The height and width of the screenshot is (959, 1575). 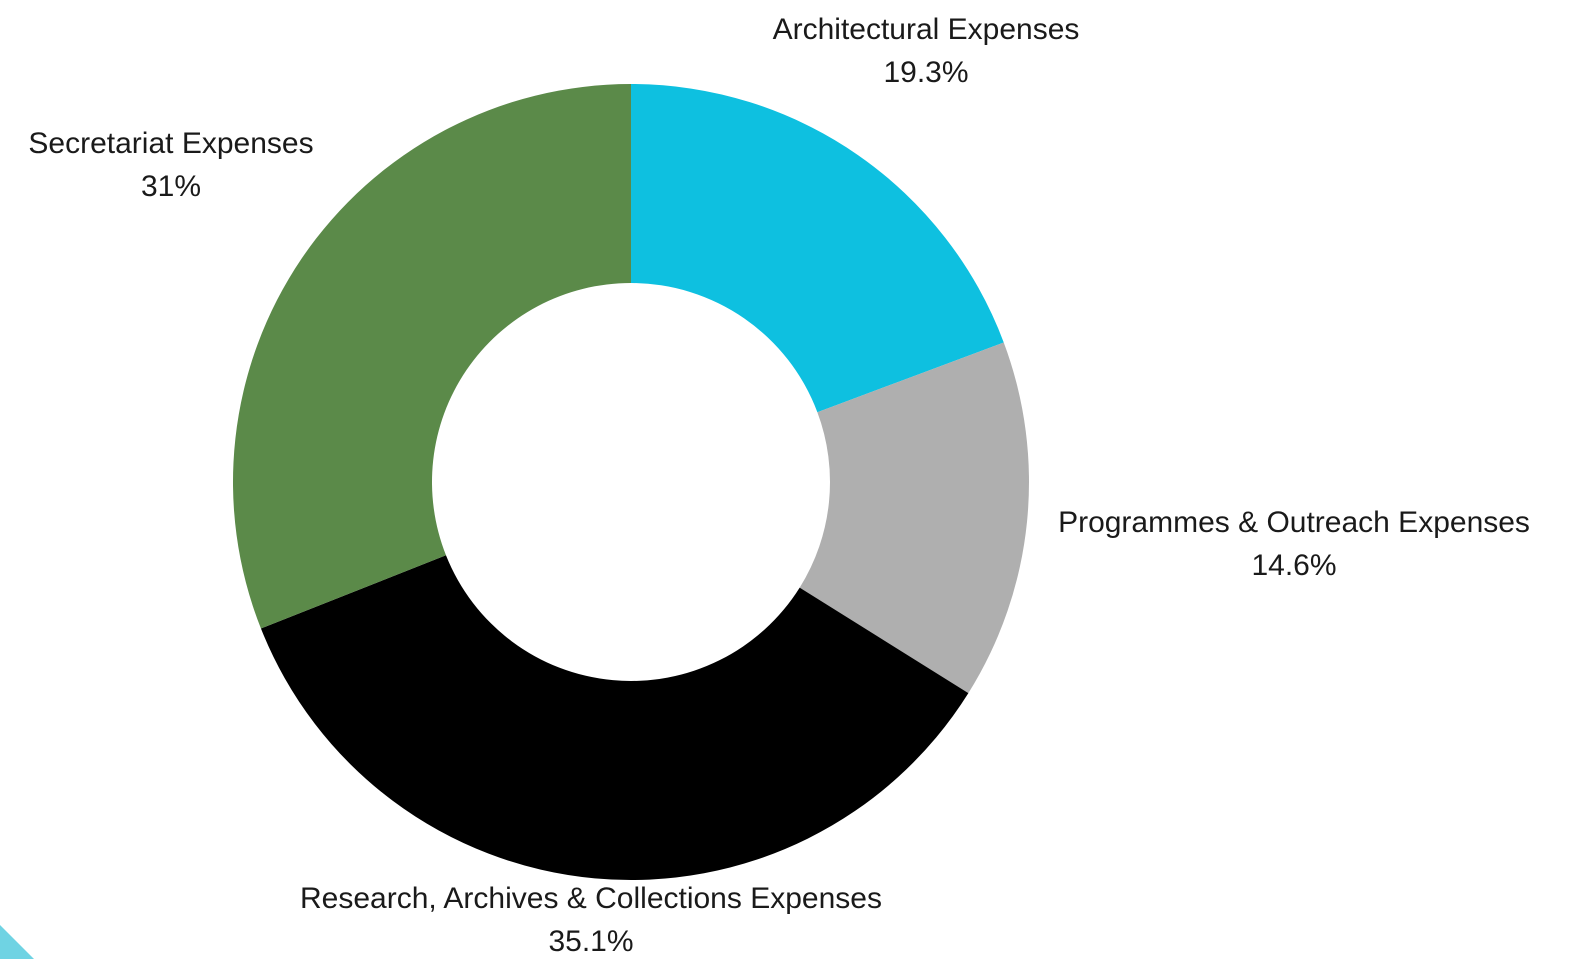 What do you see at coordinates (925, 72) in the screenshot?
I see `slice-value-architectural-expenses: 19.3%` at bounding box center [925, 72].